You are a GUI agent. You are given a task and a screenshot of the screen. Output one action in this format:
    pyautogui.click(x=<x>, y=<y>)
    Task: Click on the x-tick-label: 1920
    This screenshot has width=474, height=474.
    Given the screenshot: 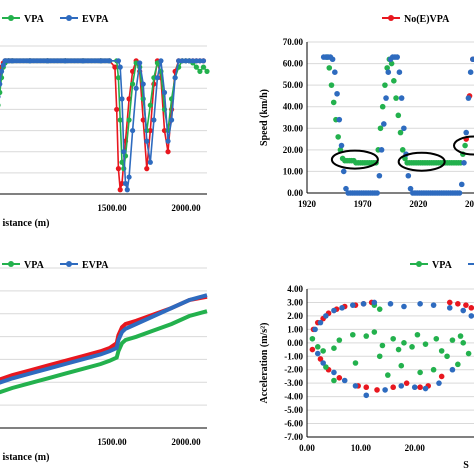 What is the action you would take?
    pyautogui.click(x=307, y=204)
    